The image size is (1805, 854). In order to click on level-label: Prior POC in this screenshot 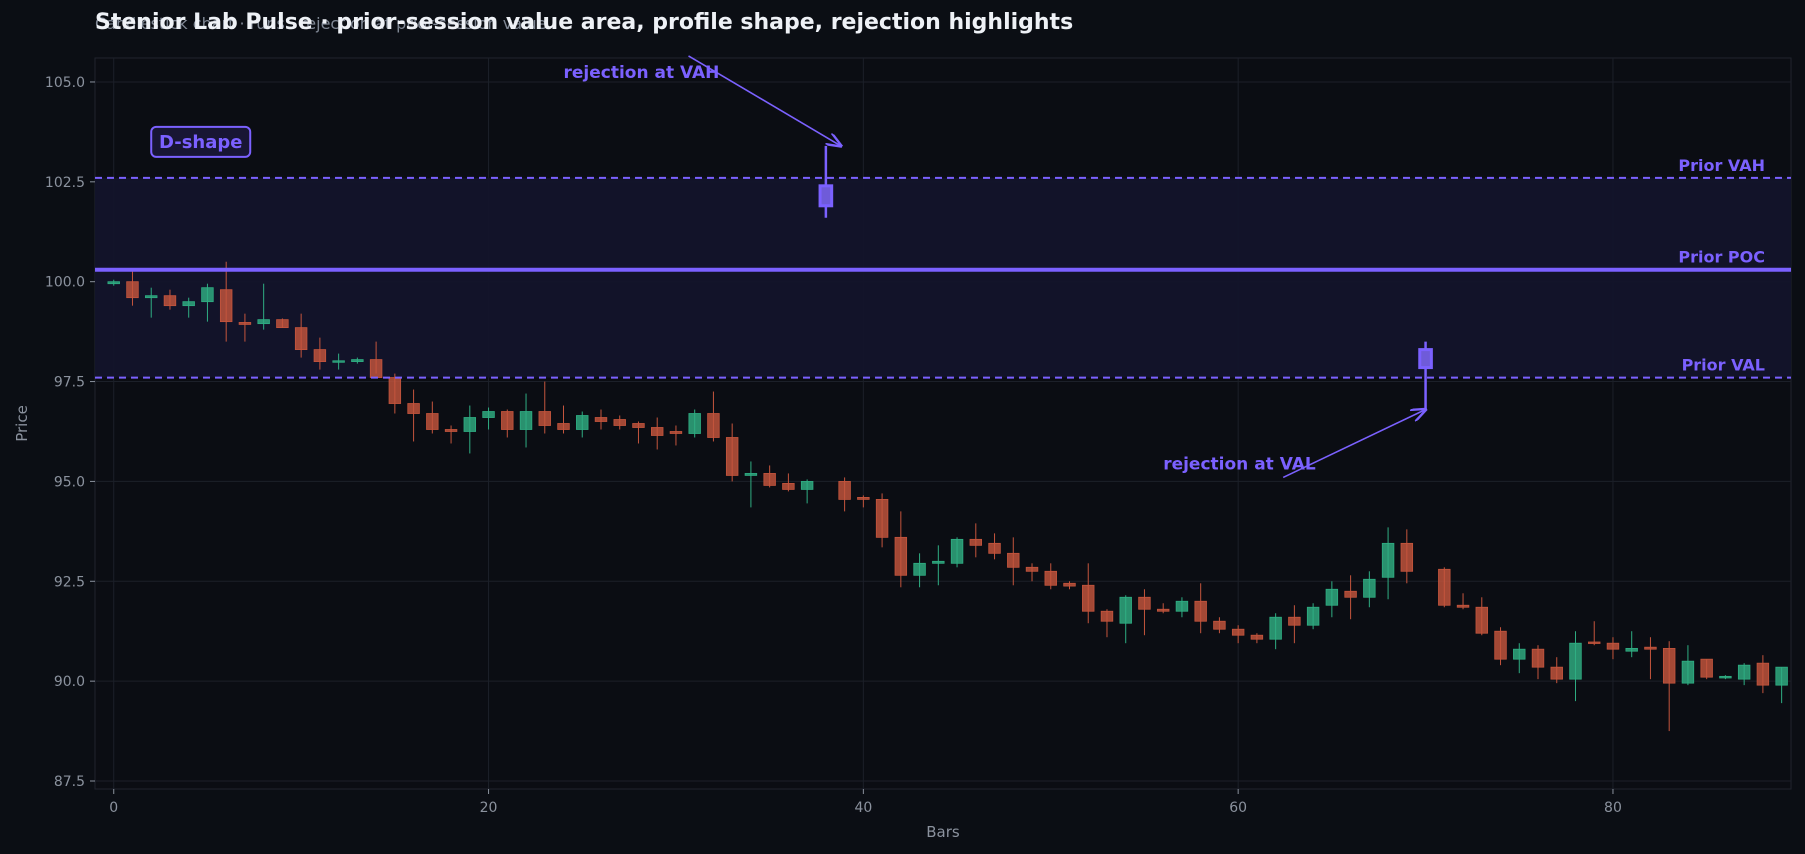, I will do `click(1721, 257)`.